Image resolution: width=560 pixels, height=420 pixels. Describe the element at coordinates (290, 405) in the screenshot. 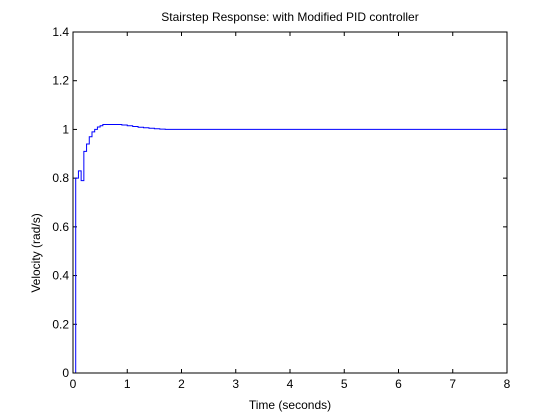

I see `x-axis-label: Time (seconds)` at that location.